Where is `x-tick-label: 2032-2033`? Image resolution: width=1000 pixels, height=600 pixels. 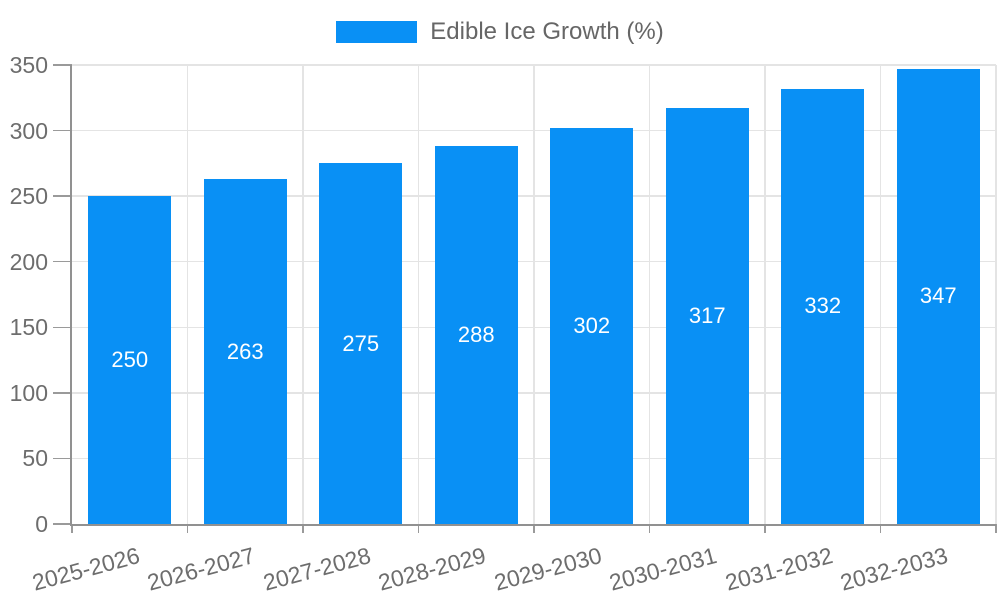 x-tick-label: 2032-2033 is located at coordinates (894, 569).